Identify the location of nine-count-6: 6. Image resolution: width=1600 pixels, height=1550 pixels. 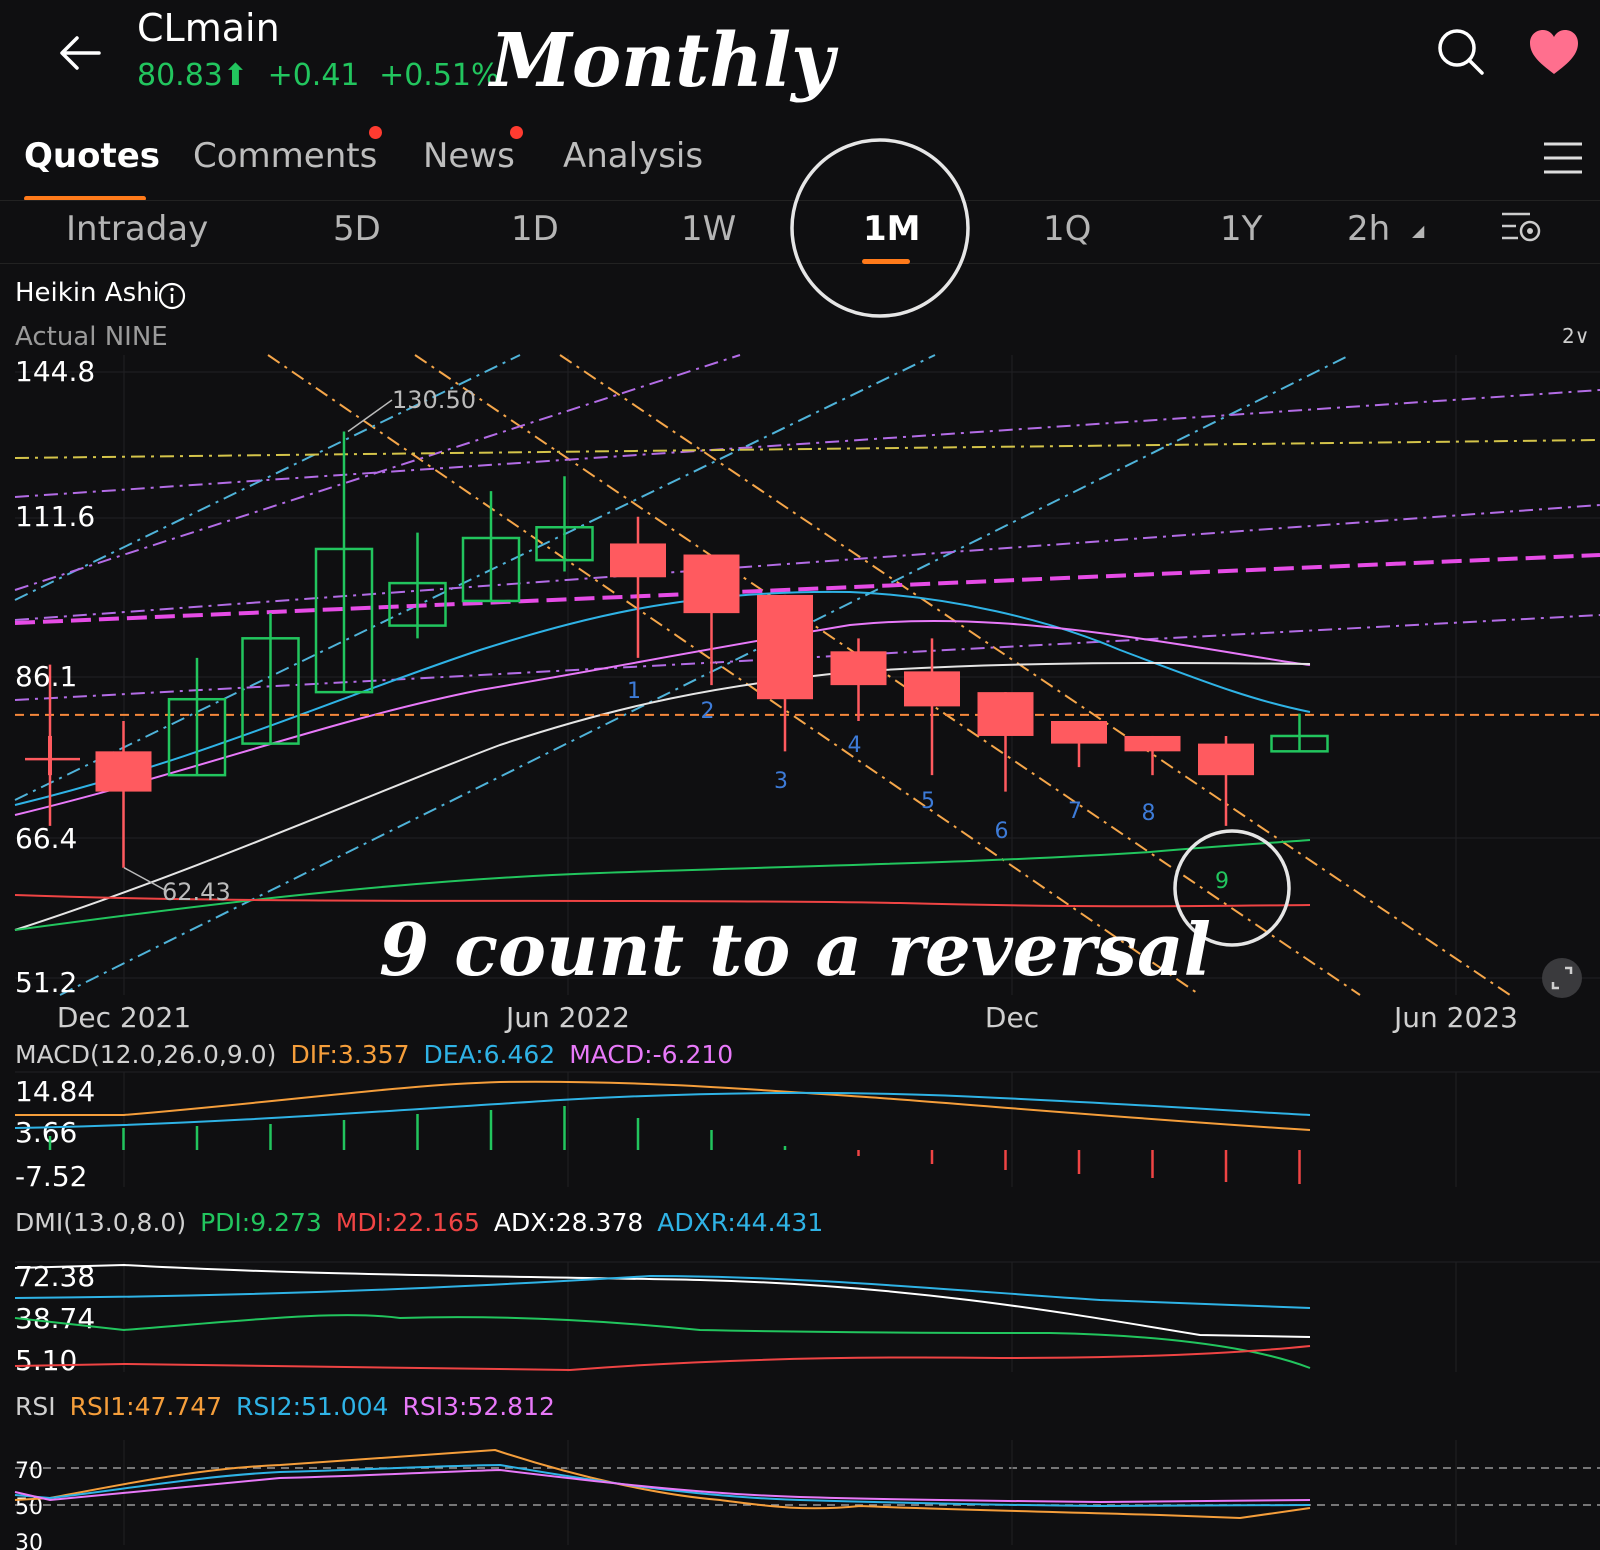
(1002, 831).